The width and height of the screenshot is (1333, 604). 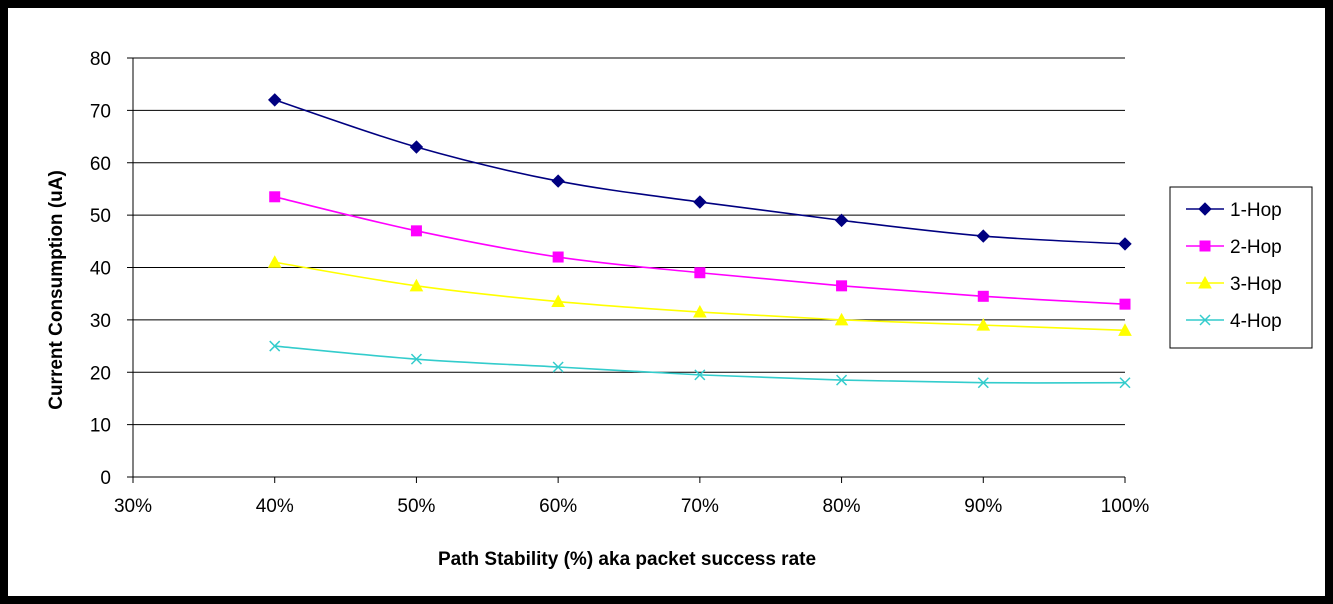 What do you see at coordinates (558, 301) in the screenshot?
I see `data-point-3-Hop-60%` at bounding box center [558, 301].